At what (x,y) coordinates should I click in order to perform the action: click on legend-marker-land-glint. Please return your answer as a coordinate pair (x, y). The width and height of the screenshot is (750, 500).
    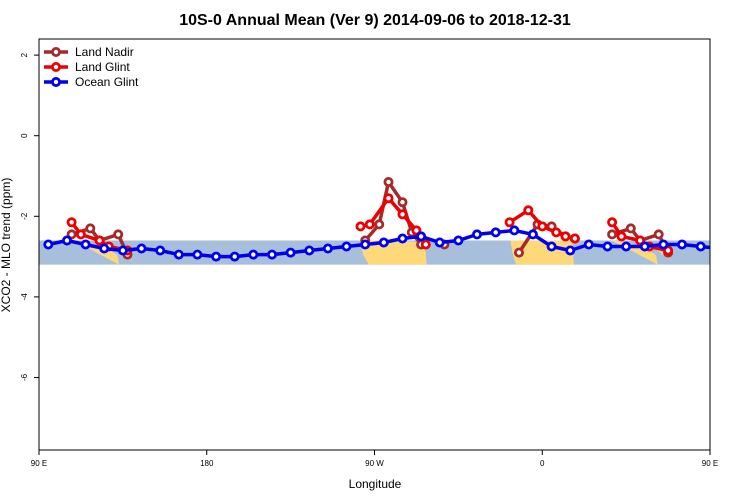
    Looking at the image, I should click on (56, 67).